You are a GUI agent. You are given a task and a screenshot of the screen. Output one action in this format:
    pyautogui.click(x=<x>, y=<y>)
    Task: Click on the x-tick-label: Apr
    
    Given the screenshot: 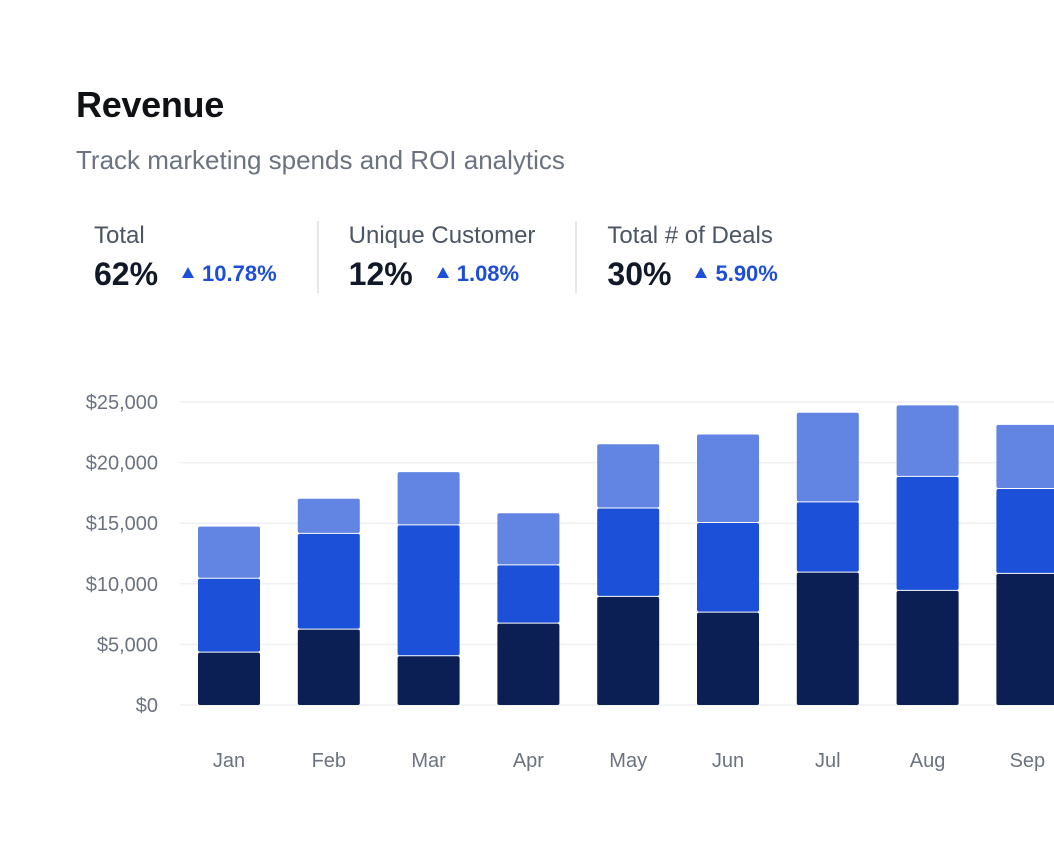 What is the action you would take?
    pyautogui.click(x=528, y=761)
    